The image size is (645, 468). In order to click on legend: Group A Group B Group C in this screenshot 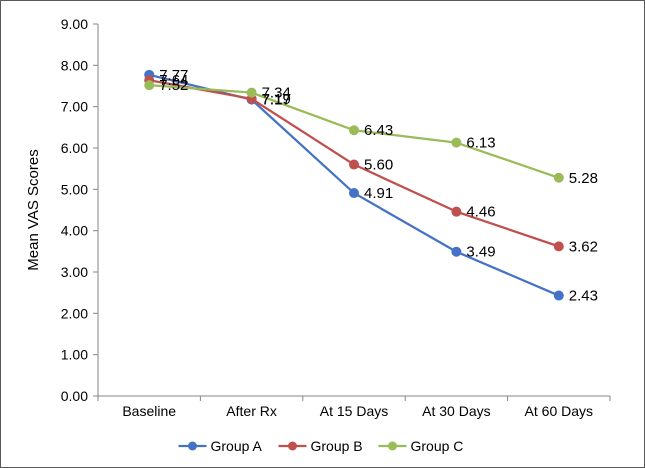, I will do `click(321, 446)`.